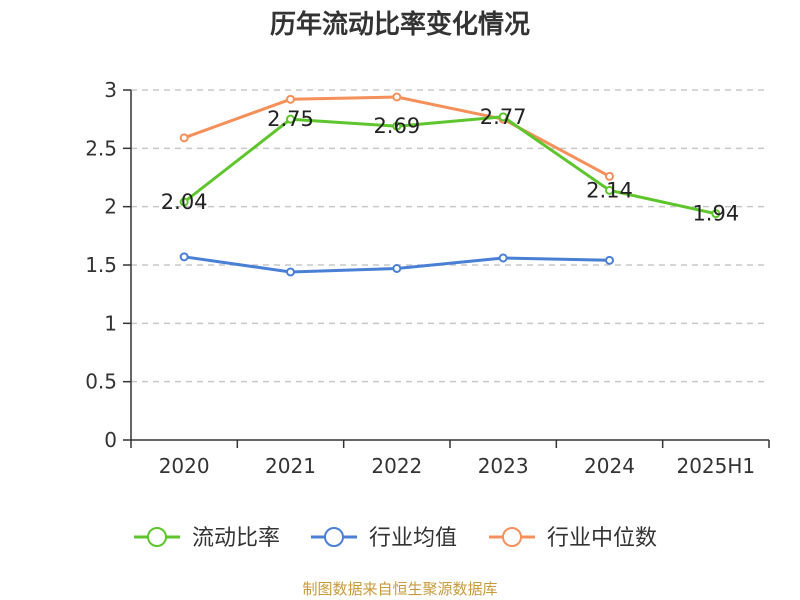  I want to click on y-tick-label: 3, so click(110, 90).